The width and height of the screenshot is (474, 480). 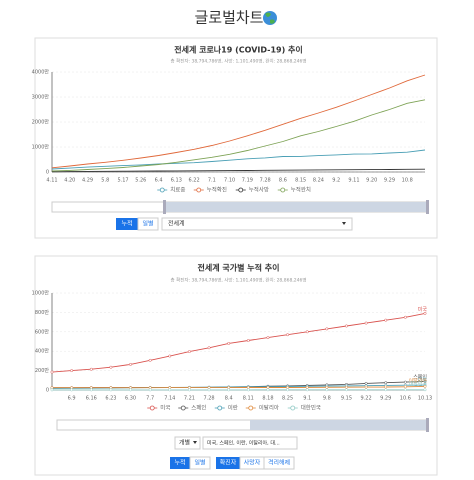 I want to click on x-tick-label: 9.22, so click(x=366, y=399).